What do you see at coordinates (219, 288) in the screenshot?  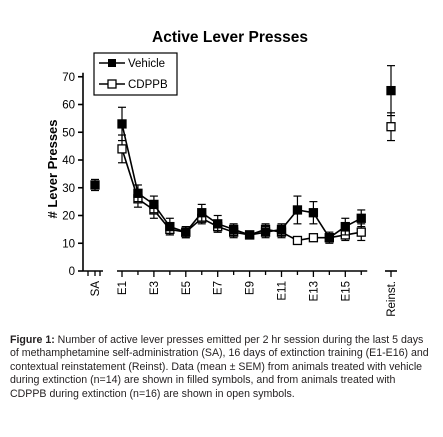 I see `x-tick-label: E7` at bounding box center [219, 288].